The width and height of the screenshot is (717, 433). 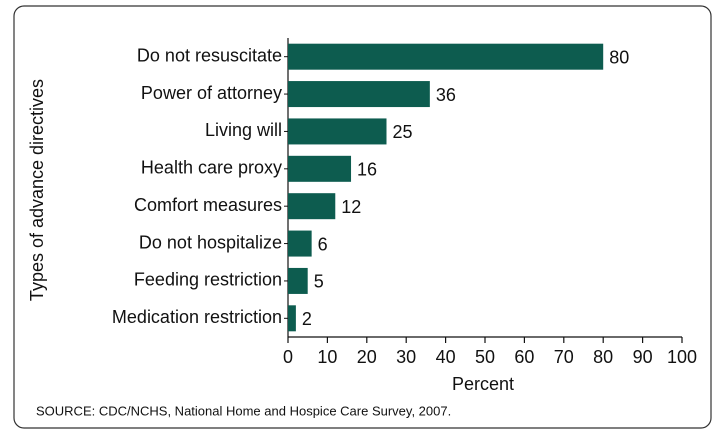 What do you see at coordinates (288, 357) in the screenshot?
I see `x-tick-label: 0` at bounding box center [288, 357].